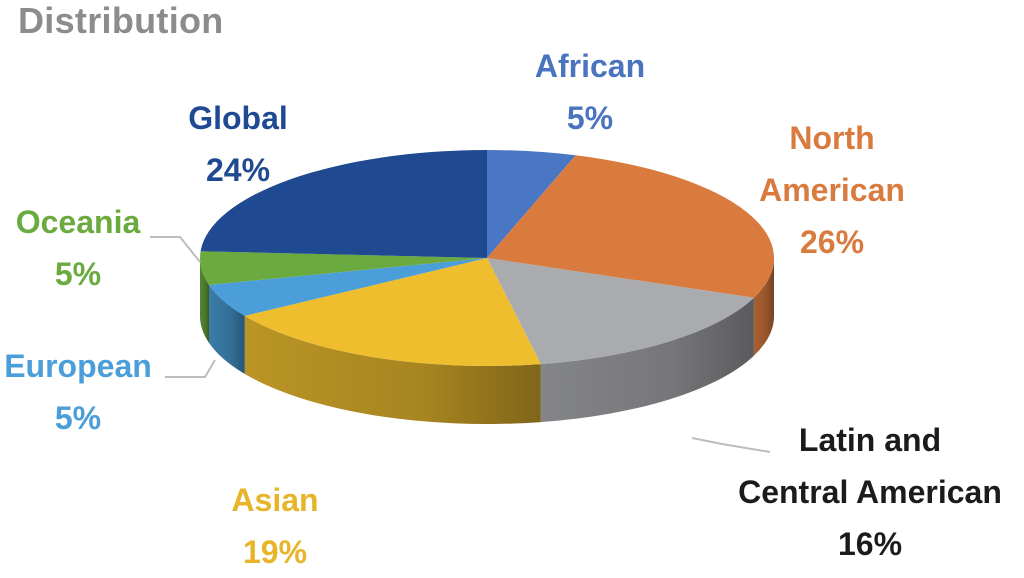  What do you see at coordinates (832, 138) in the screenshot?
I see `label-name: North` at bounding box center [832, 138].